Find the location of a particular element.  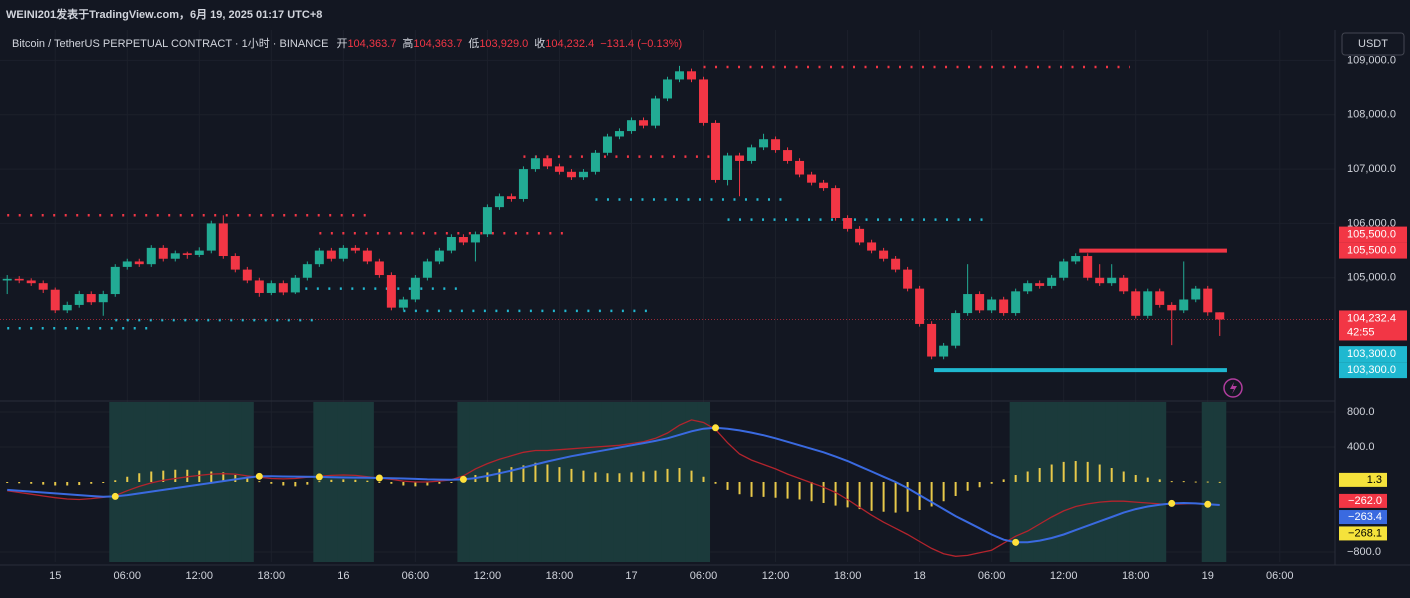

last-price-badge is located at coordinates (1373, 325).